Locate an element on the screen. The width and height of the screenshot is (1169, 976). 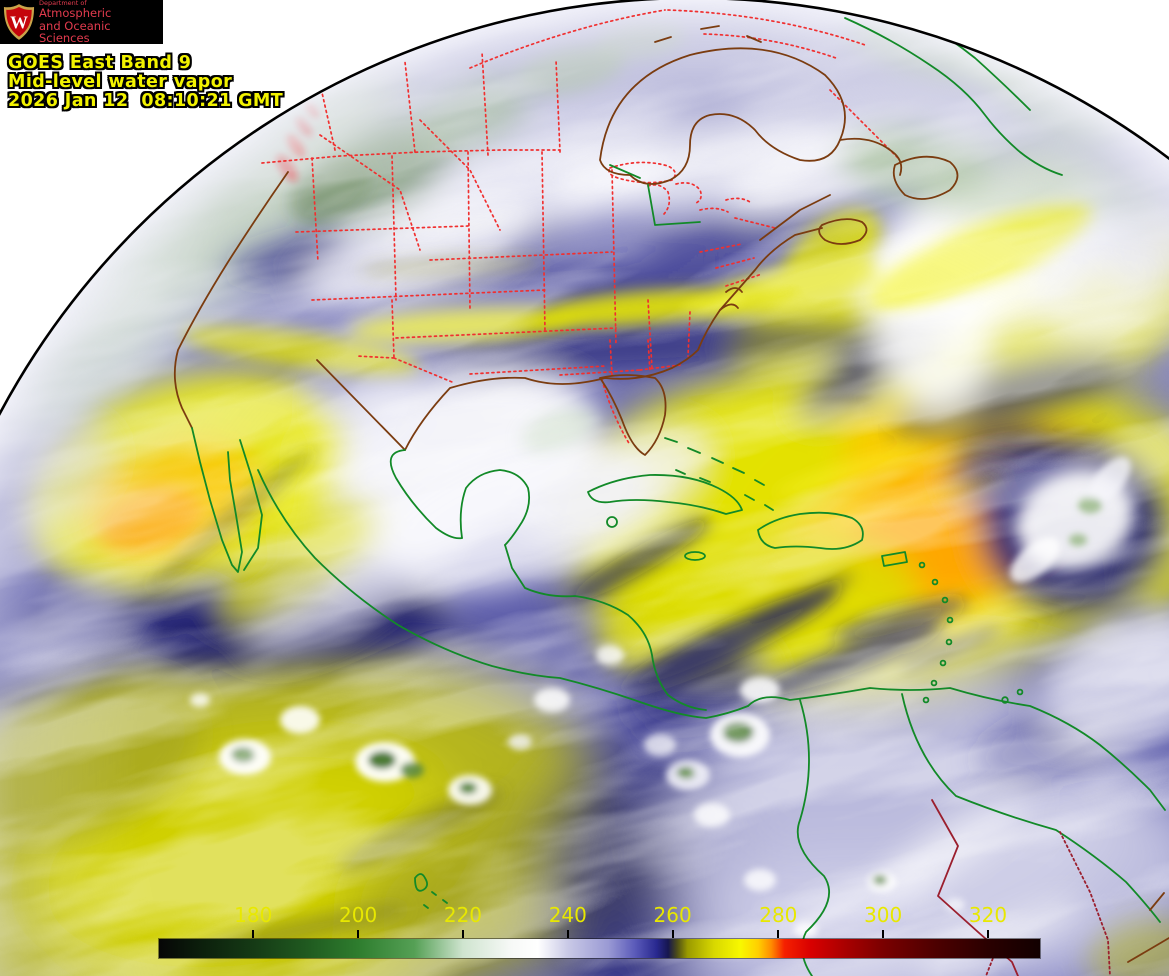
uw-crest-icon: W is located at coordinates (19, 22).